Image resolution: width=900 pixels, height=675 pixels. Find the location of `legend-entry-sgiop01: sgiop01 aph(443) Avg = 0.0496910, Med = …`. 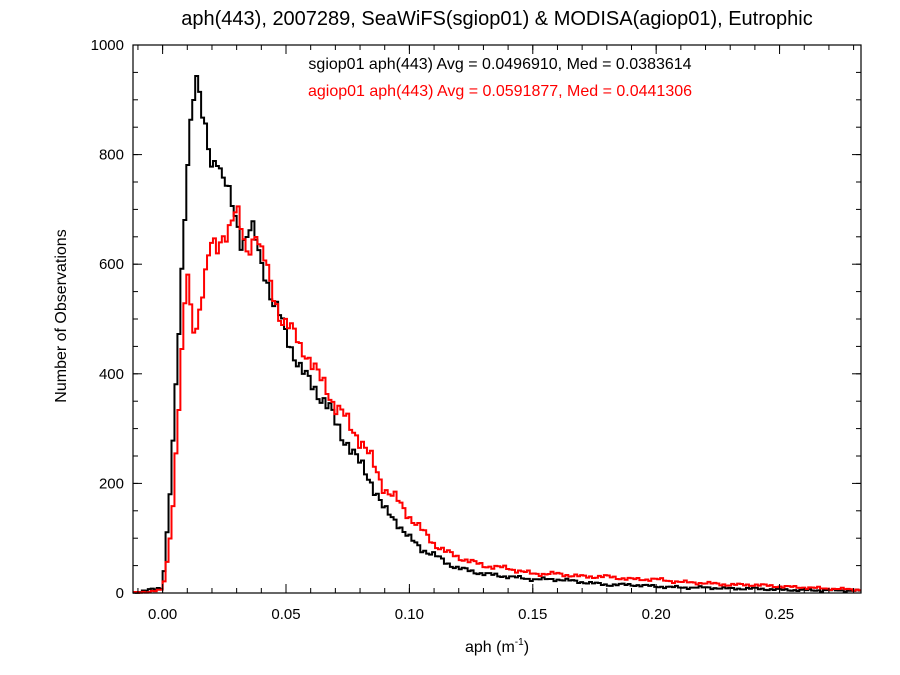

legend-entry-sgiop01: sgiop01 aph(443) Avg = 0.0496910, Med = … is located at coordinates (499, 64).